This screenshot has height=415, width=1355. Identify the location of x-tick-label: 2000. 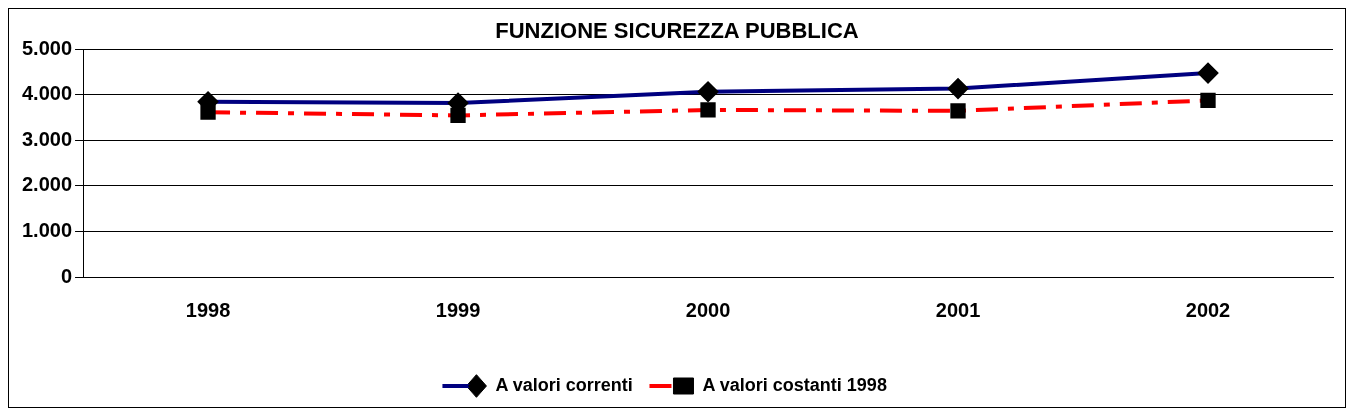
(708, 309).